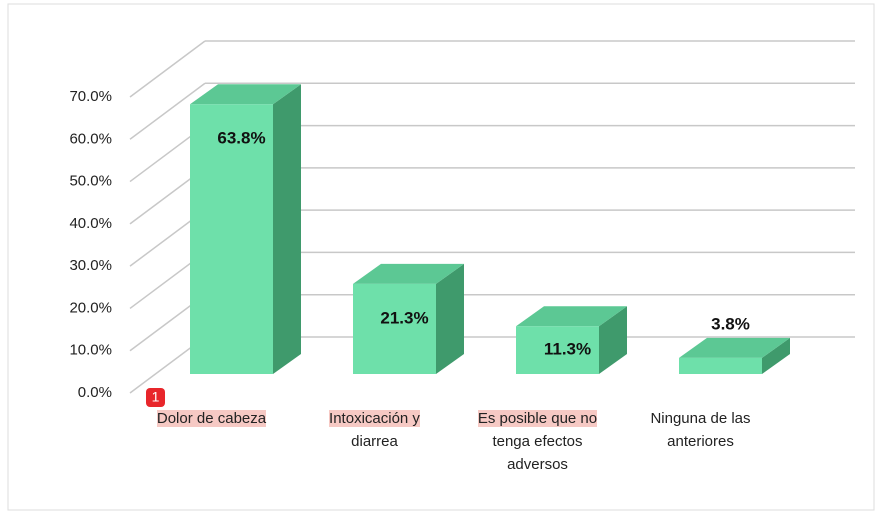  I want to click on y-tick-label: 70.0%, so click(90, 96).